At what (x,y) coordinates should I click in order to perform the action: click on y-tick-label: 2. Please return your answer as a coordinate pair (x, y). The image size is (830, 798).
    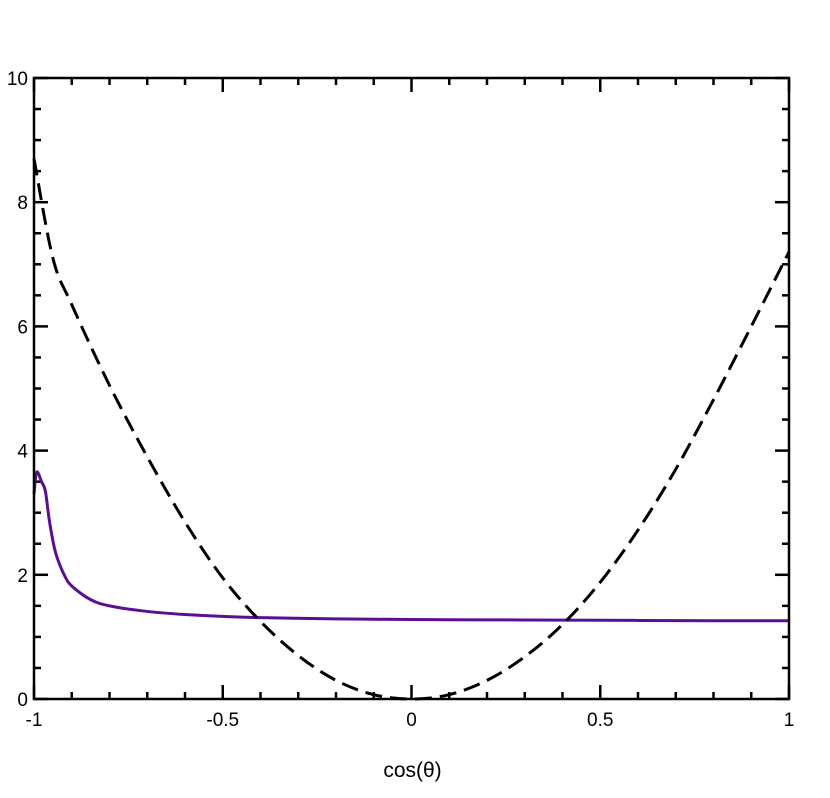
    Looking at the image, I should click on (22, 576).